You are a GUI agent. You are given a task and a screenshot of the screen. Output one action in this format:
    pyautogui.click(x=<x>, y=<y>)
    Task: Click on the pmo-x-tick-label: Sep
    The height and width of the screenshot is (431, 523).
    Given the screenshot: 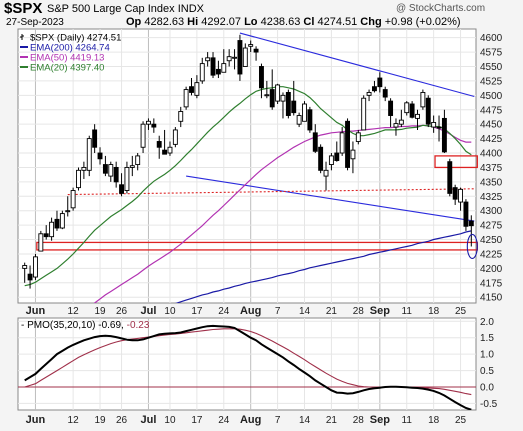 What is the action you would take?
    pyautogui.click(x=380, y=420)
    